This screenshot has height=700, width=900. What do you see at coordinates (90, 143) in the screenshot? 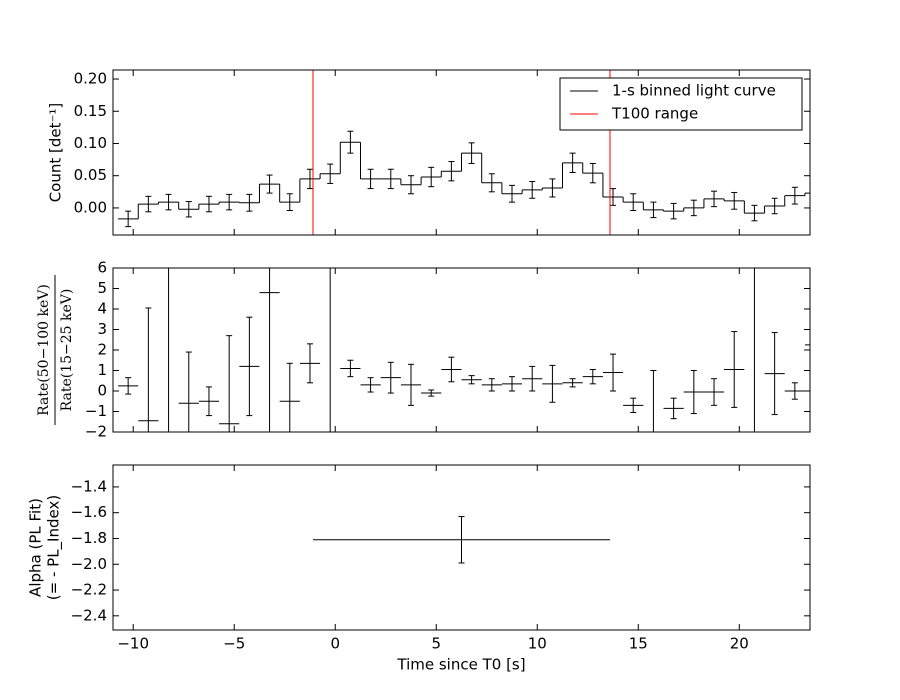
I see `y-tick-label: 0.10` at bounding box center [90, 143].